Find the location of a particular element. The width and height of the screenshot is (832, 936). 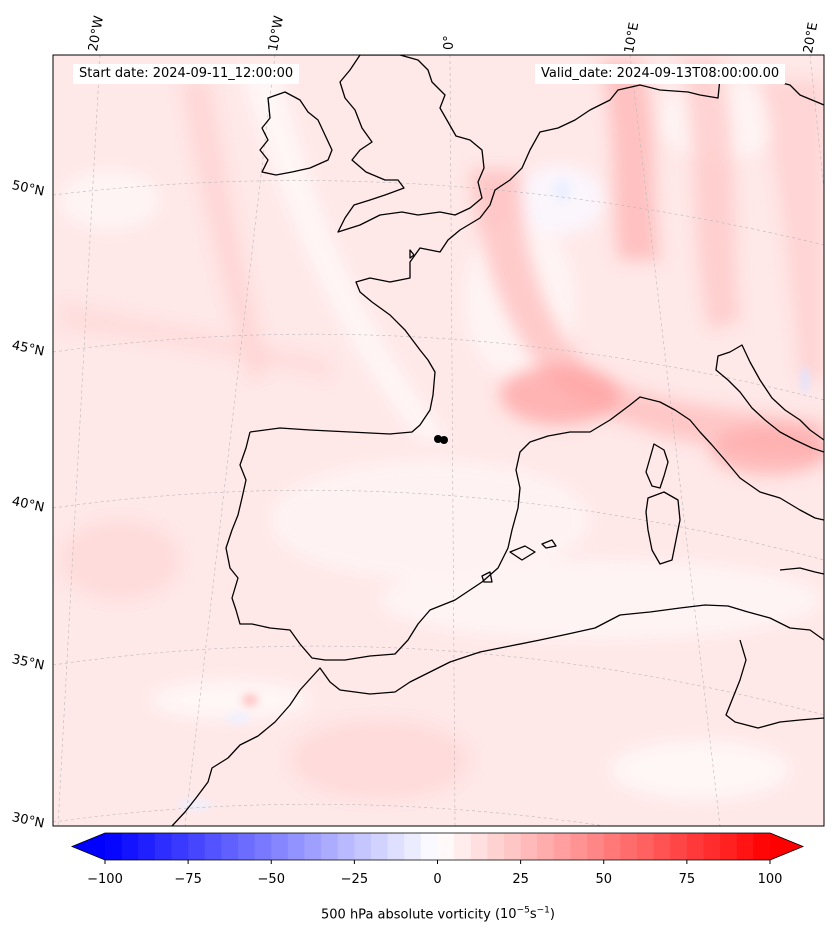

colorbar-label: 500 hPa absolute vorticity (10−5s−1) is located at coordinates (416, 914).